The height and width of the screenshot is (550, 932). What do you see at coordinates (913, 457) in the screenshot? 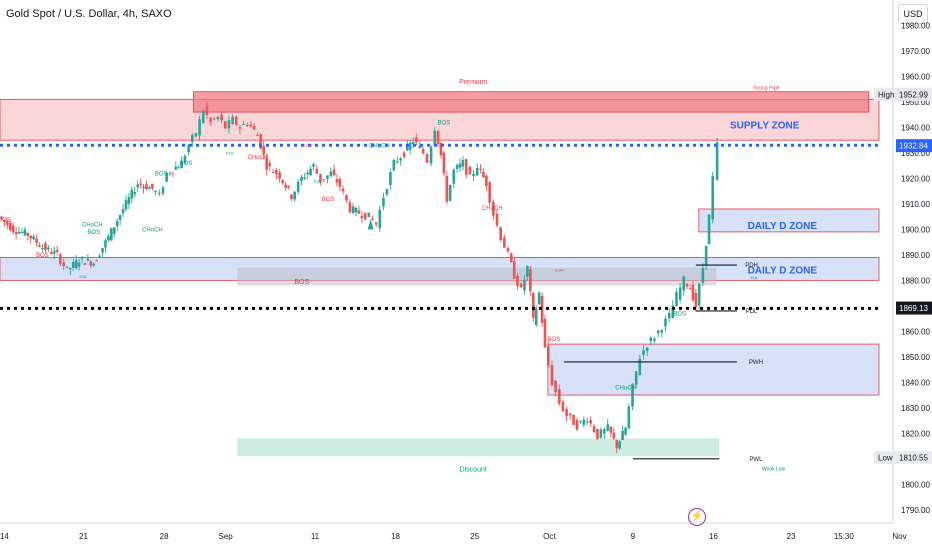
I see `price-label: 1810.55` at bounding box center [913, 457].